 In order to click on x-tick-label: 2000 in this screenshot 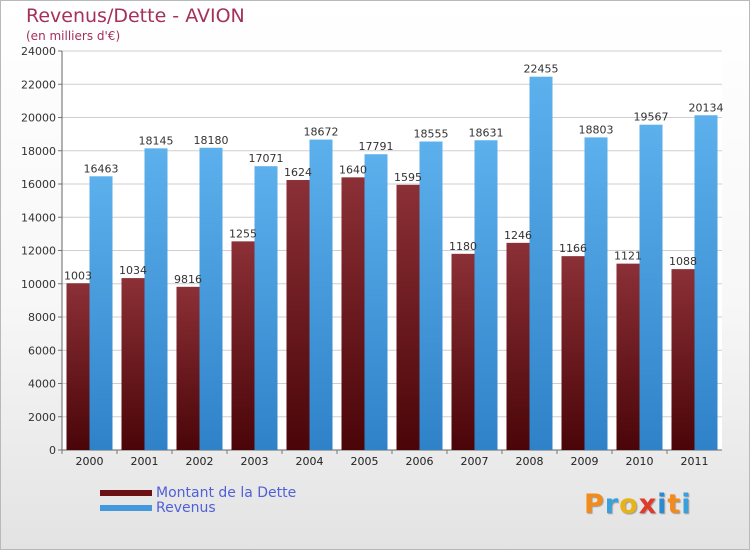, I will do `click(90, 461)`.